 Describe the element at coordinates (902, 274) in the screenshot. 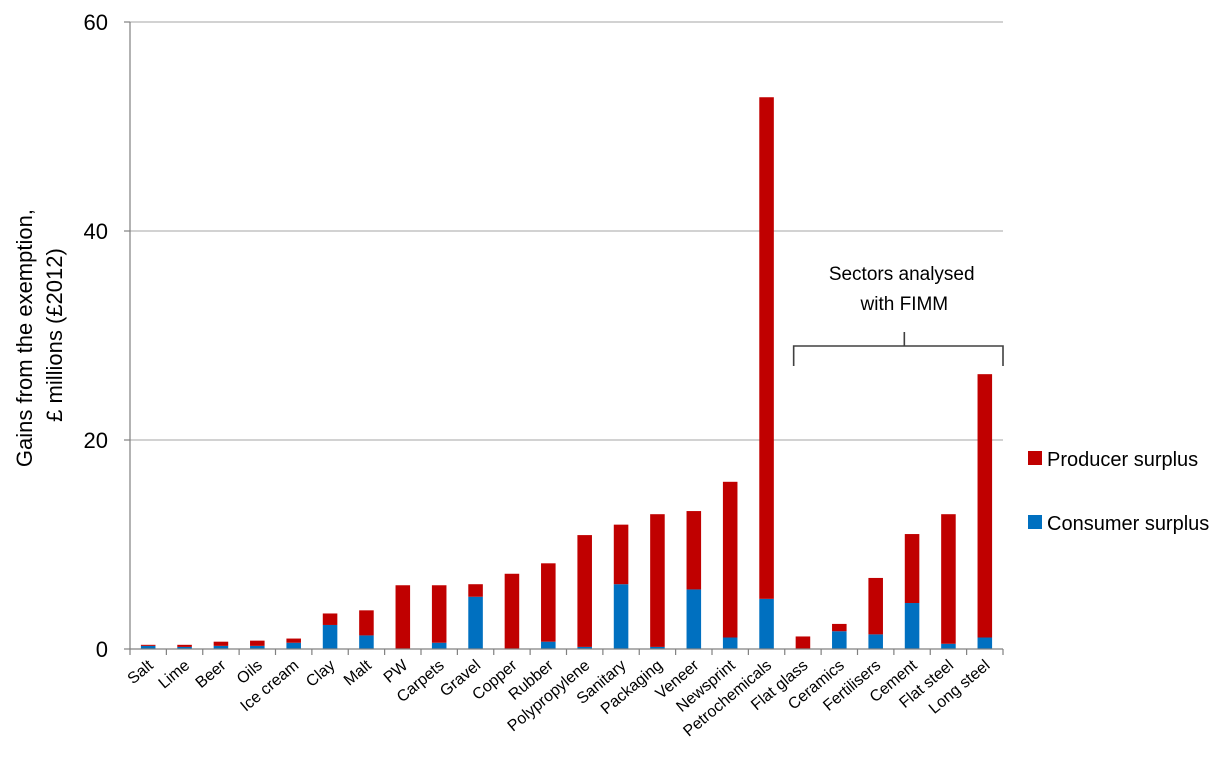

I see `annotation-line-1: Sectors analysed` at that location.